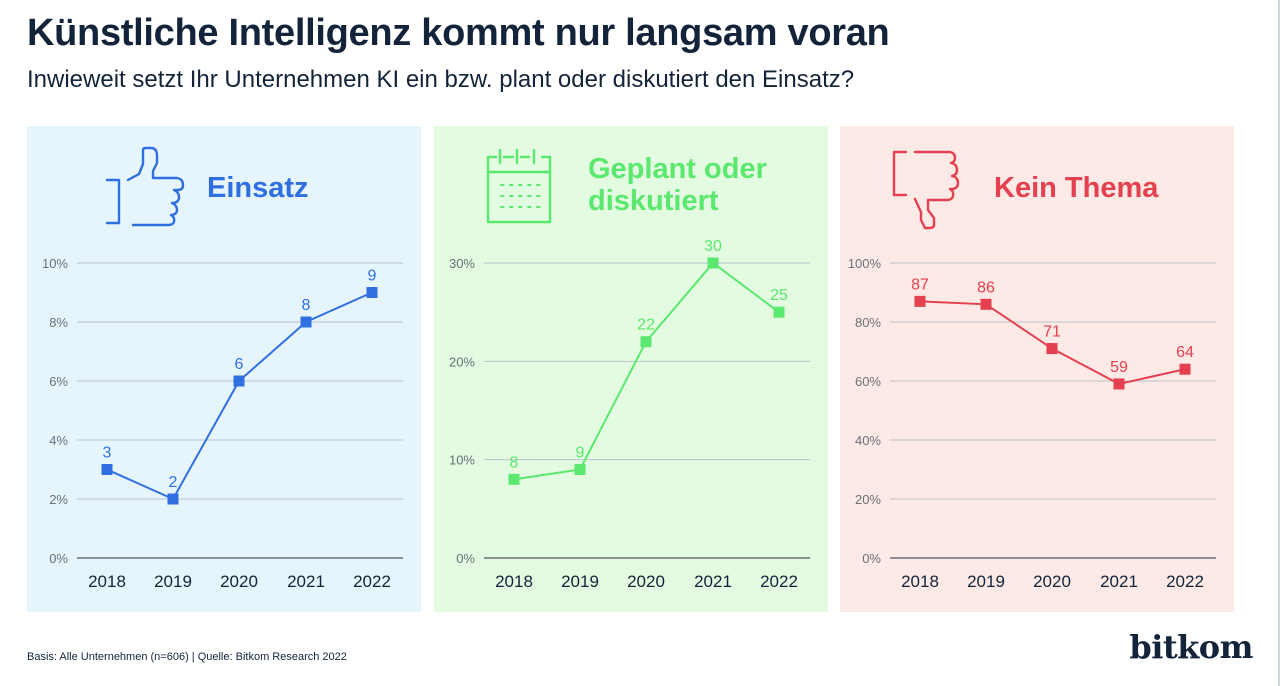 The height and width of the screenshot is (686, 1280). Describe the element at coordinates (677, 169) in the screenshot. I see `panel-title-line-1: Geplant oder` at that location.